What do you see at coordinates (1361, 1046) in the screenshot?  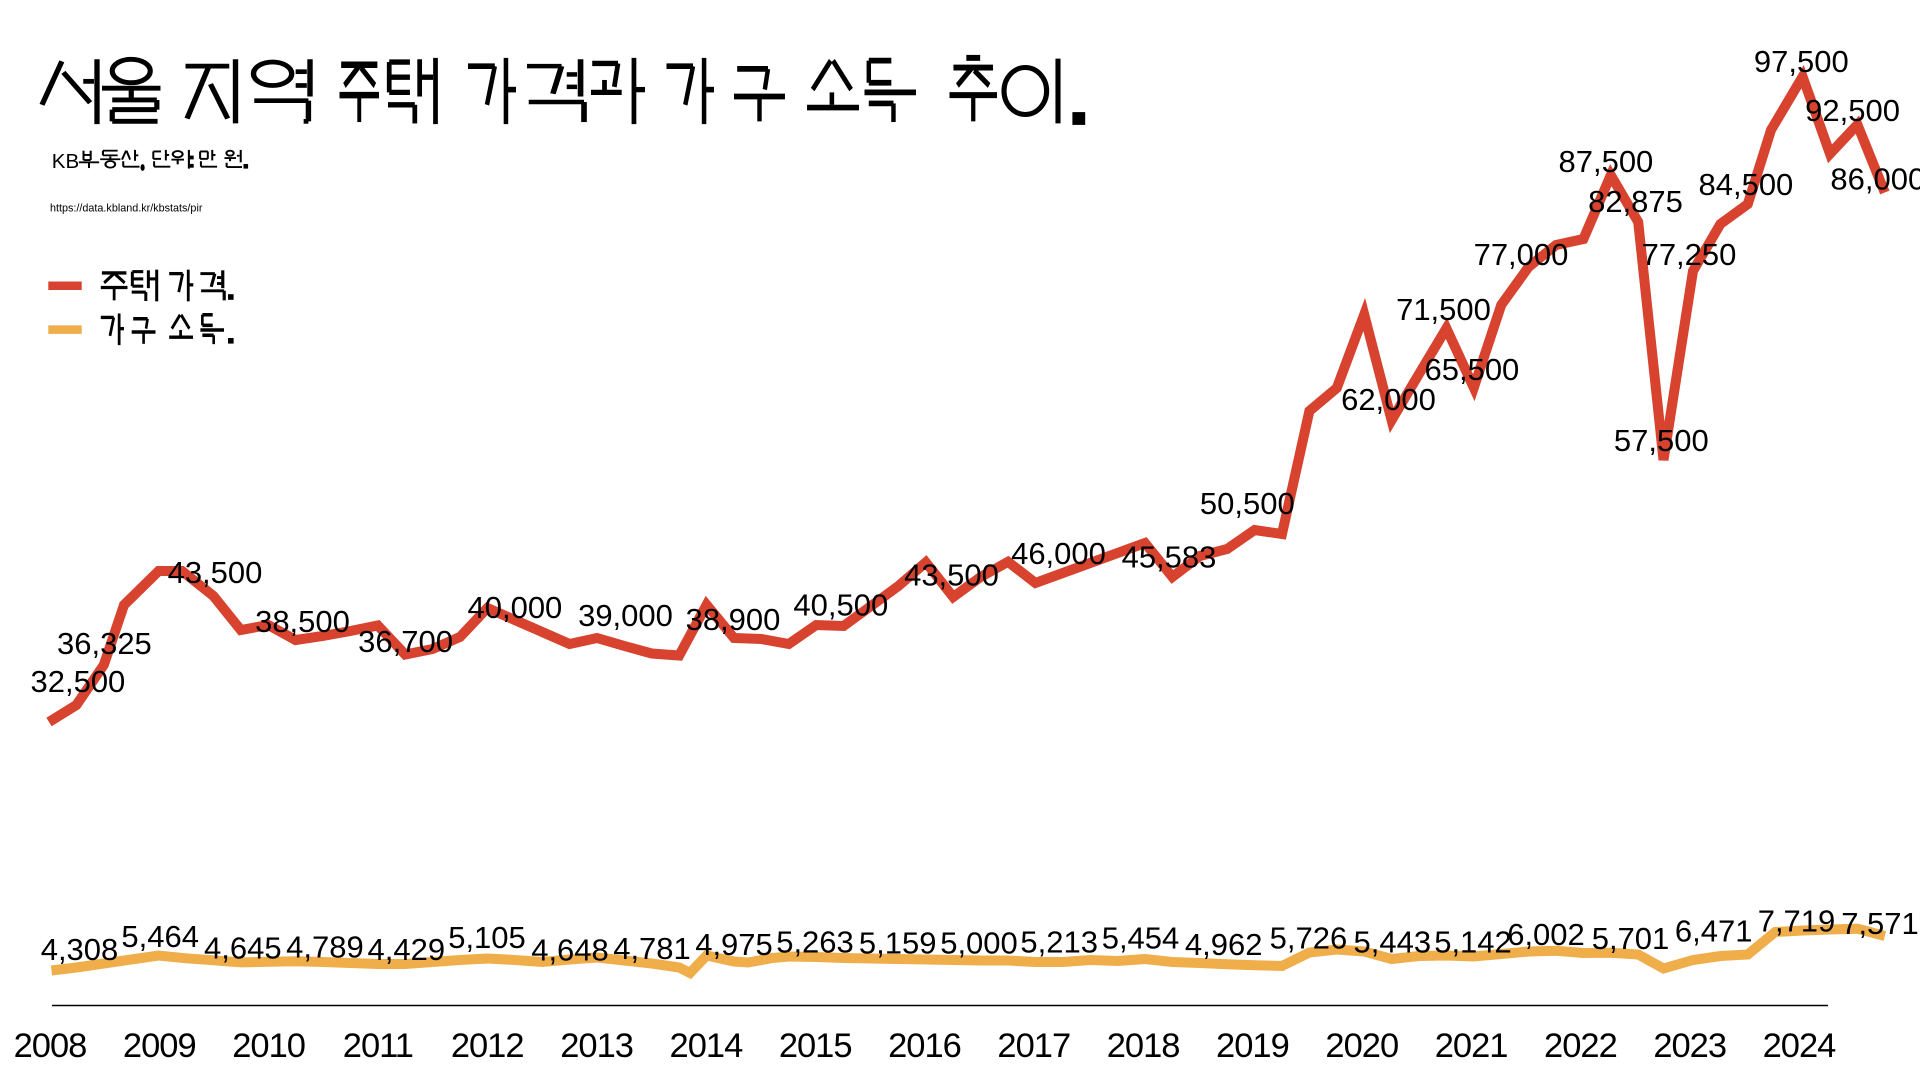 I see `svg-text: 2020` at bounding box center [1361, 1046].